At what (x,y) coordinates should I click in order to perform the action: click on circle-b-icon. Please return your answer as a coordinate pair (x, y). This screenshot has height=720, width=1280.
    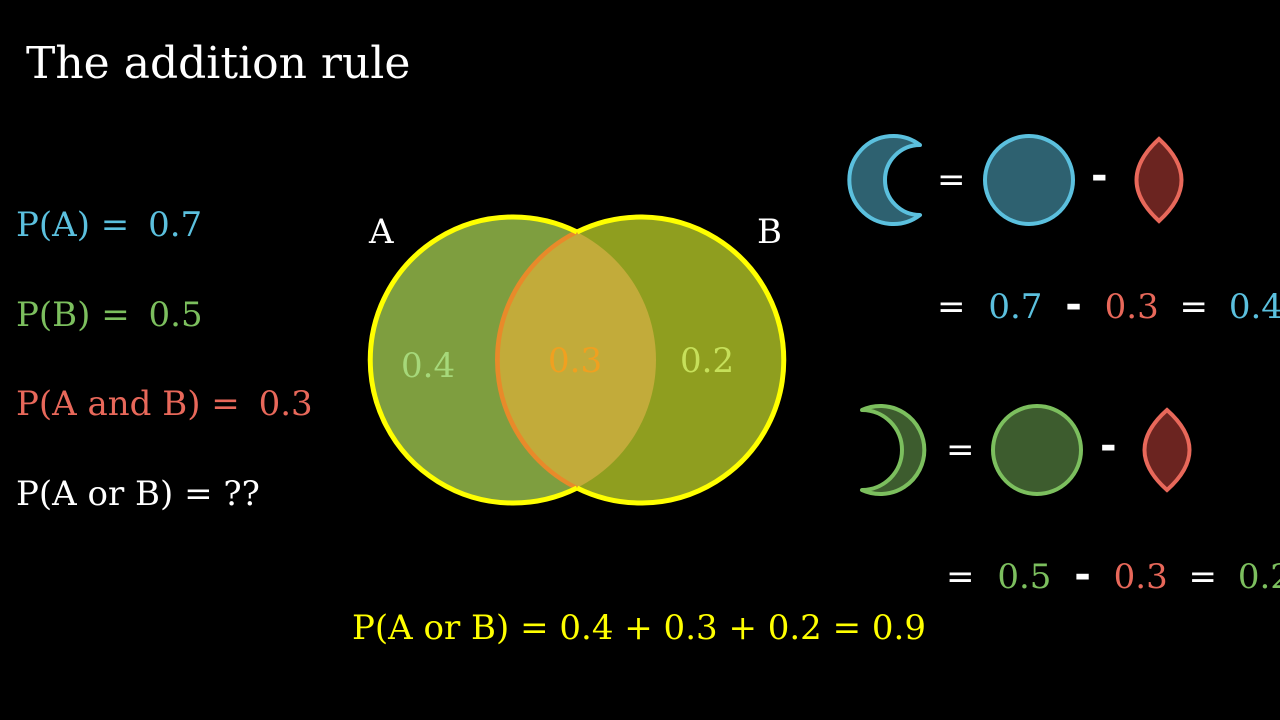
    Looking at the image, I should click on (1037, 450).